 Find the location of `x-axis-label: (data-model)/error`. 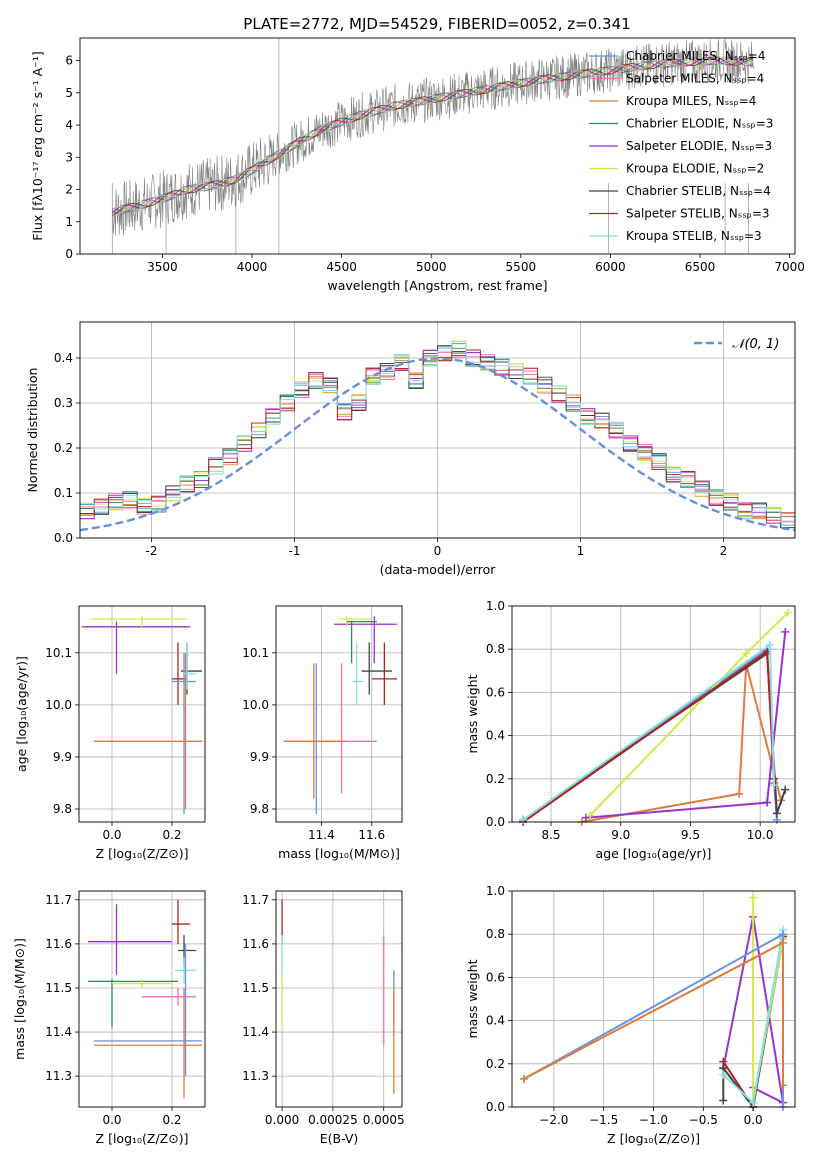

x-axis-label: (data-model)/error is located at coordinates (438, 569).